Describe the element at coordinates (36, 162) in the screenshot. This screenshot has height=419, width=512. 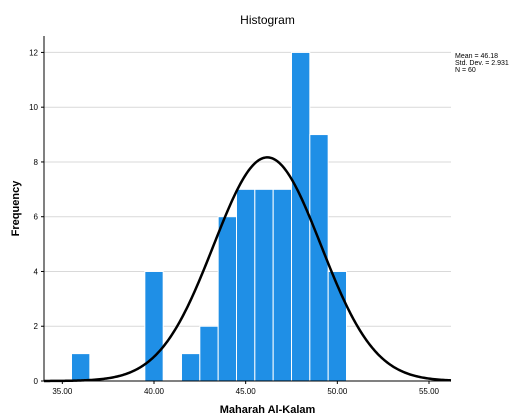
I see `y-tick-label: 8` at that location.